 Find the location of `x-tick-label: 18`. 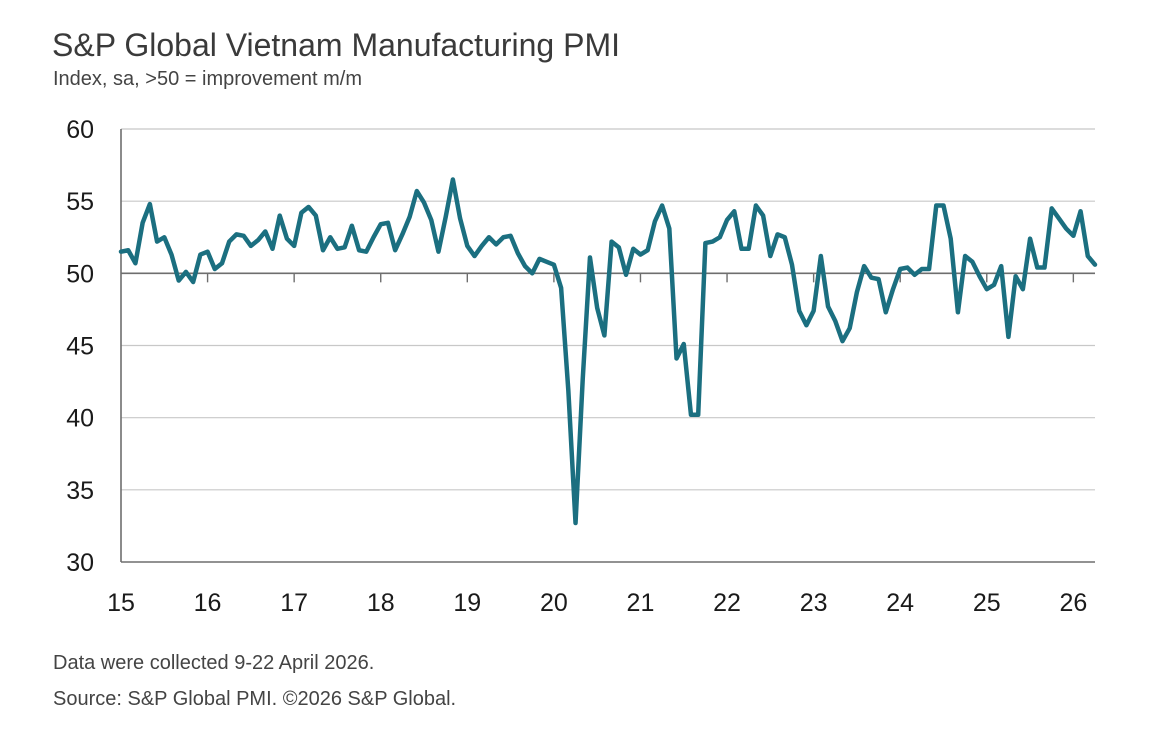

x-tick-label: 18 is located at coordinates (381, 603).